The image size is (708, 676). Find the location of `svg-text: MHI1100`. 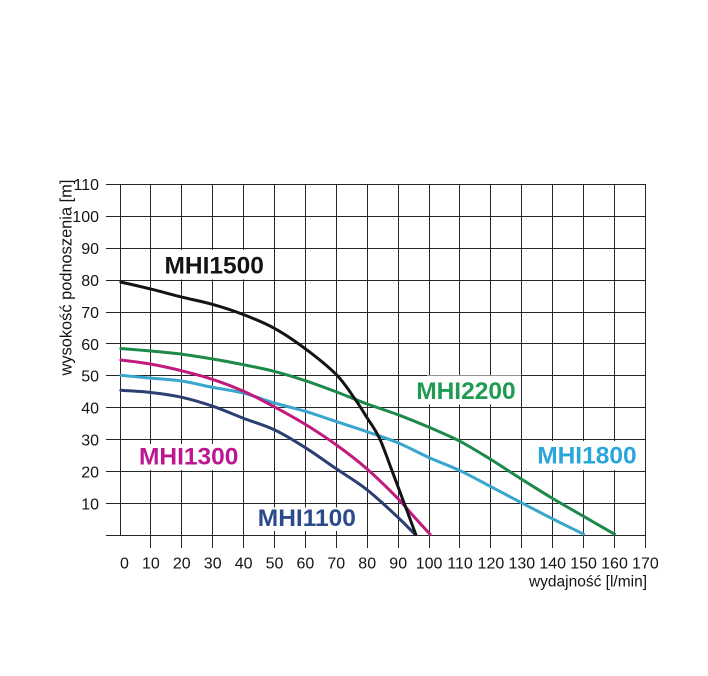

svg-text: MHI1100 is located at coordinates (307, 518).